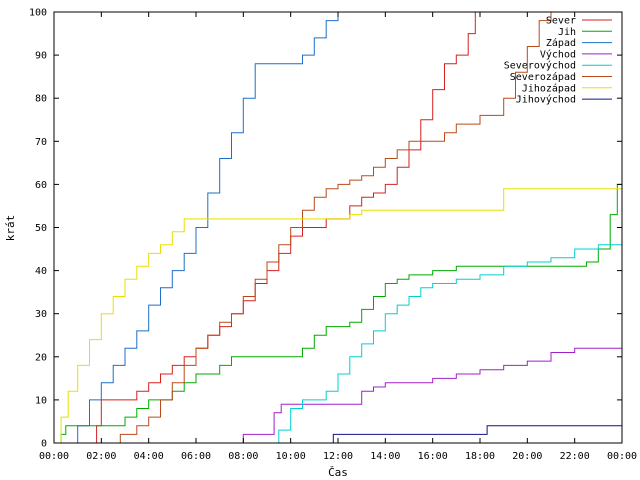 The height and width of the screenshot is (480, 640). Describe the element at coordinates (10, 228) in the screenshot. I see `y-axis-label: krát` at that location.